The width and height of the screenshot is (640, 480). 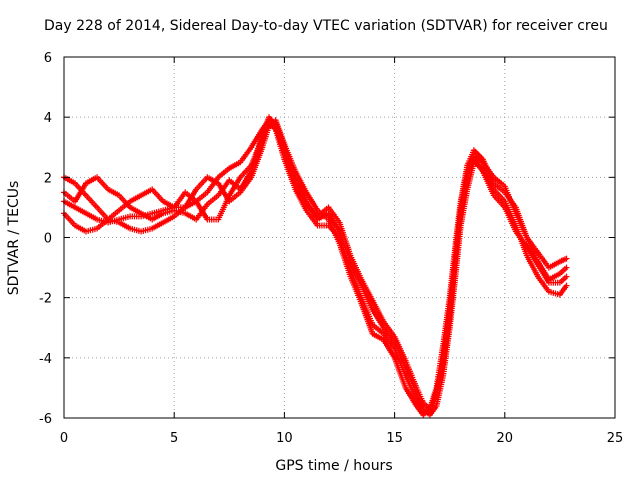 I want to click on y-tick-label: -4, so click(x=45, y=359).